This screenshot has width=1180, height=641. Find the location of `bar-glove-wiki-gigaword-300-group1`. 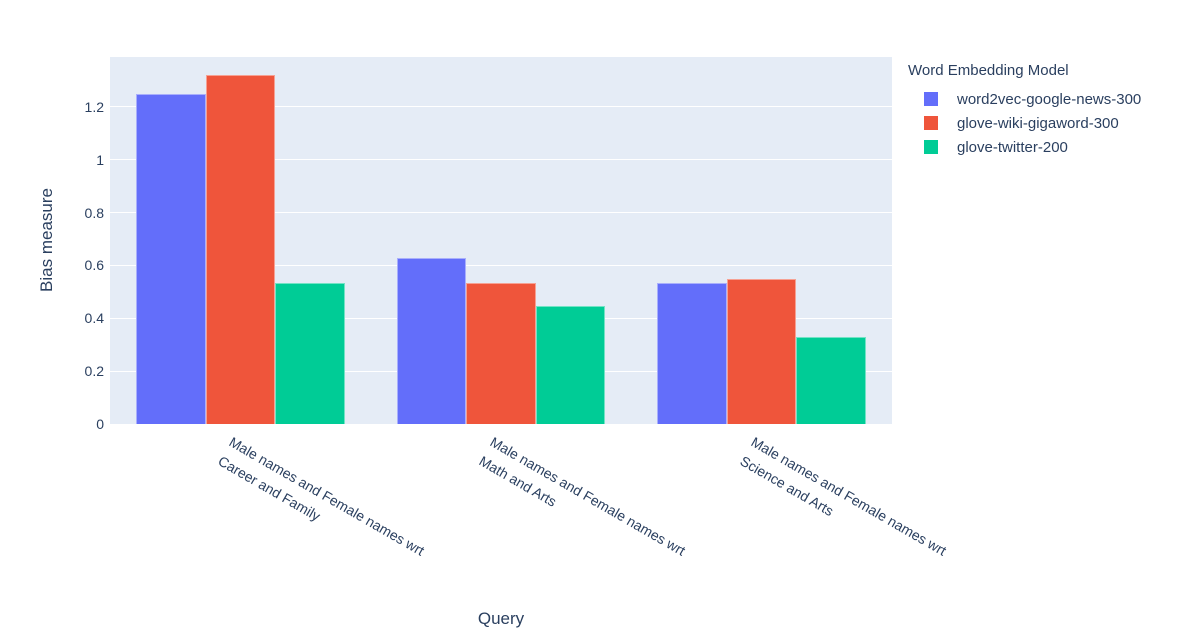

bar-glove-wiki-gigaword-300-group1 is located at coordinates (240, 249).